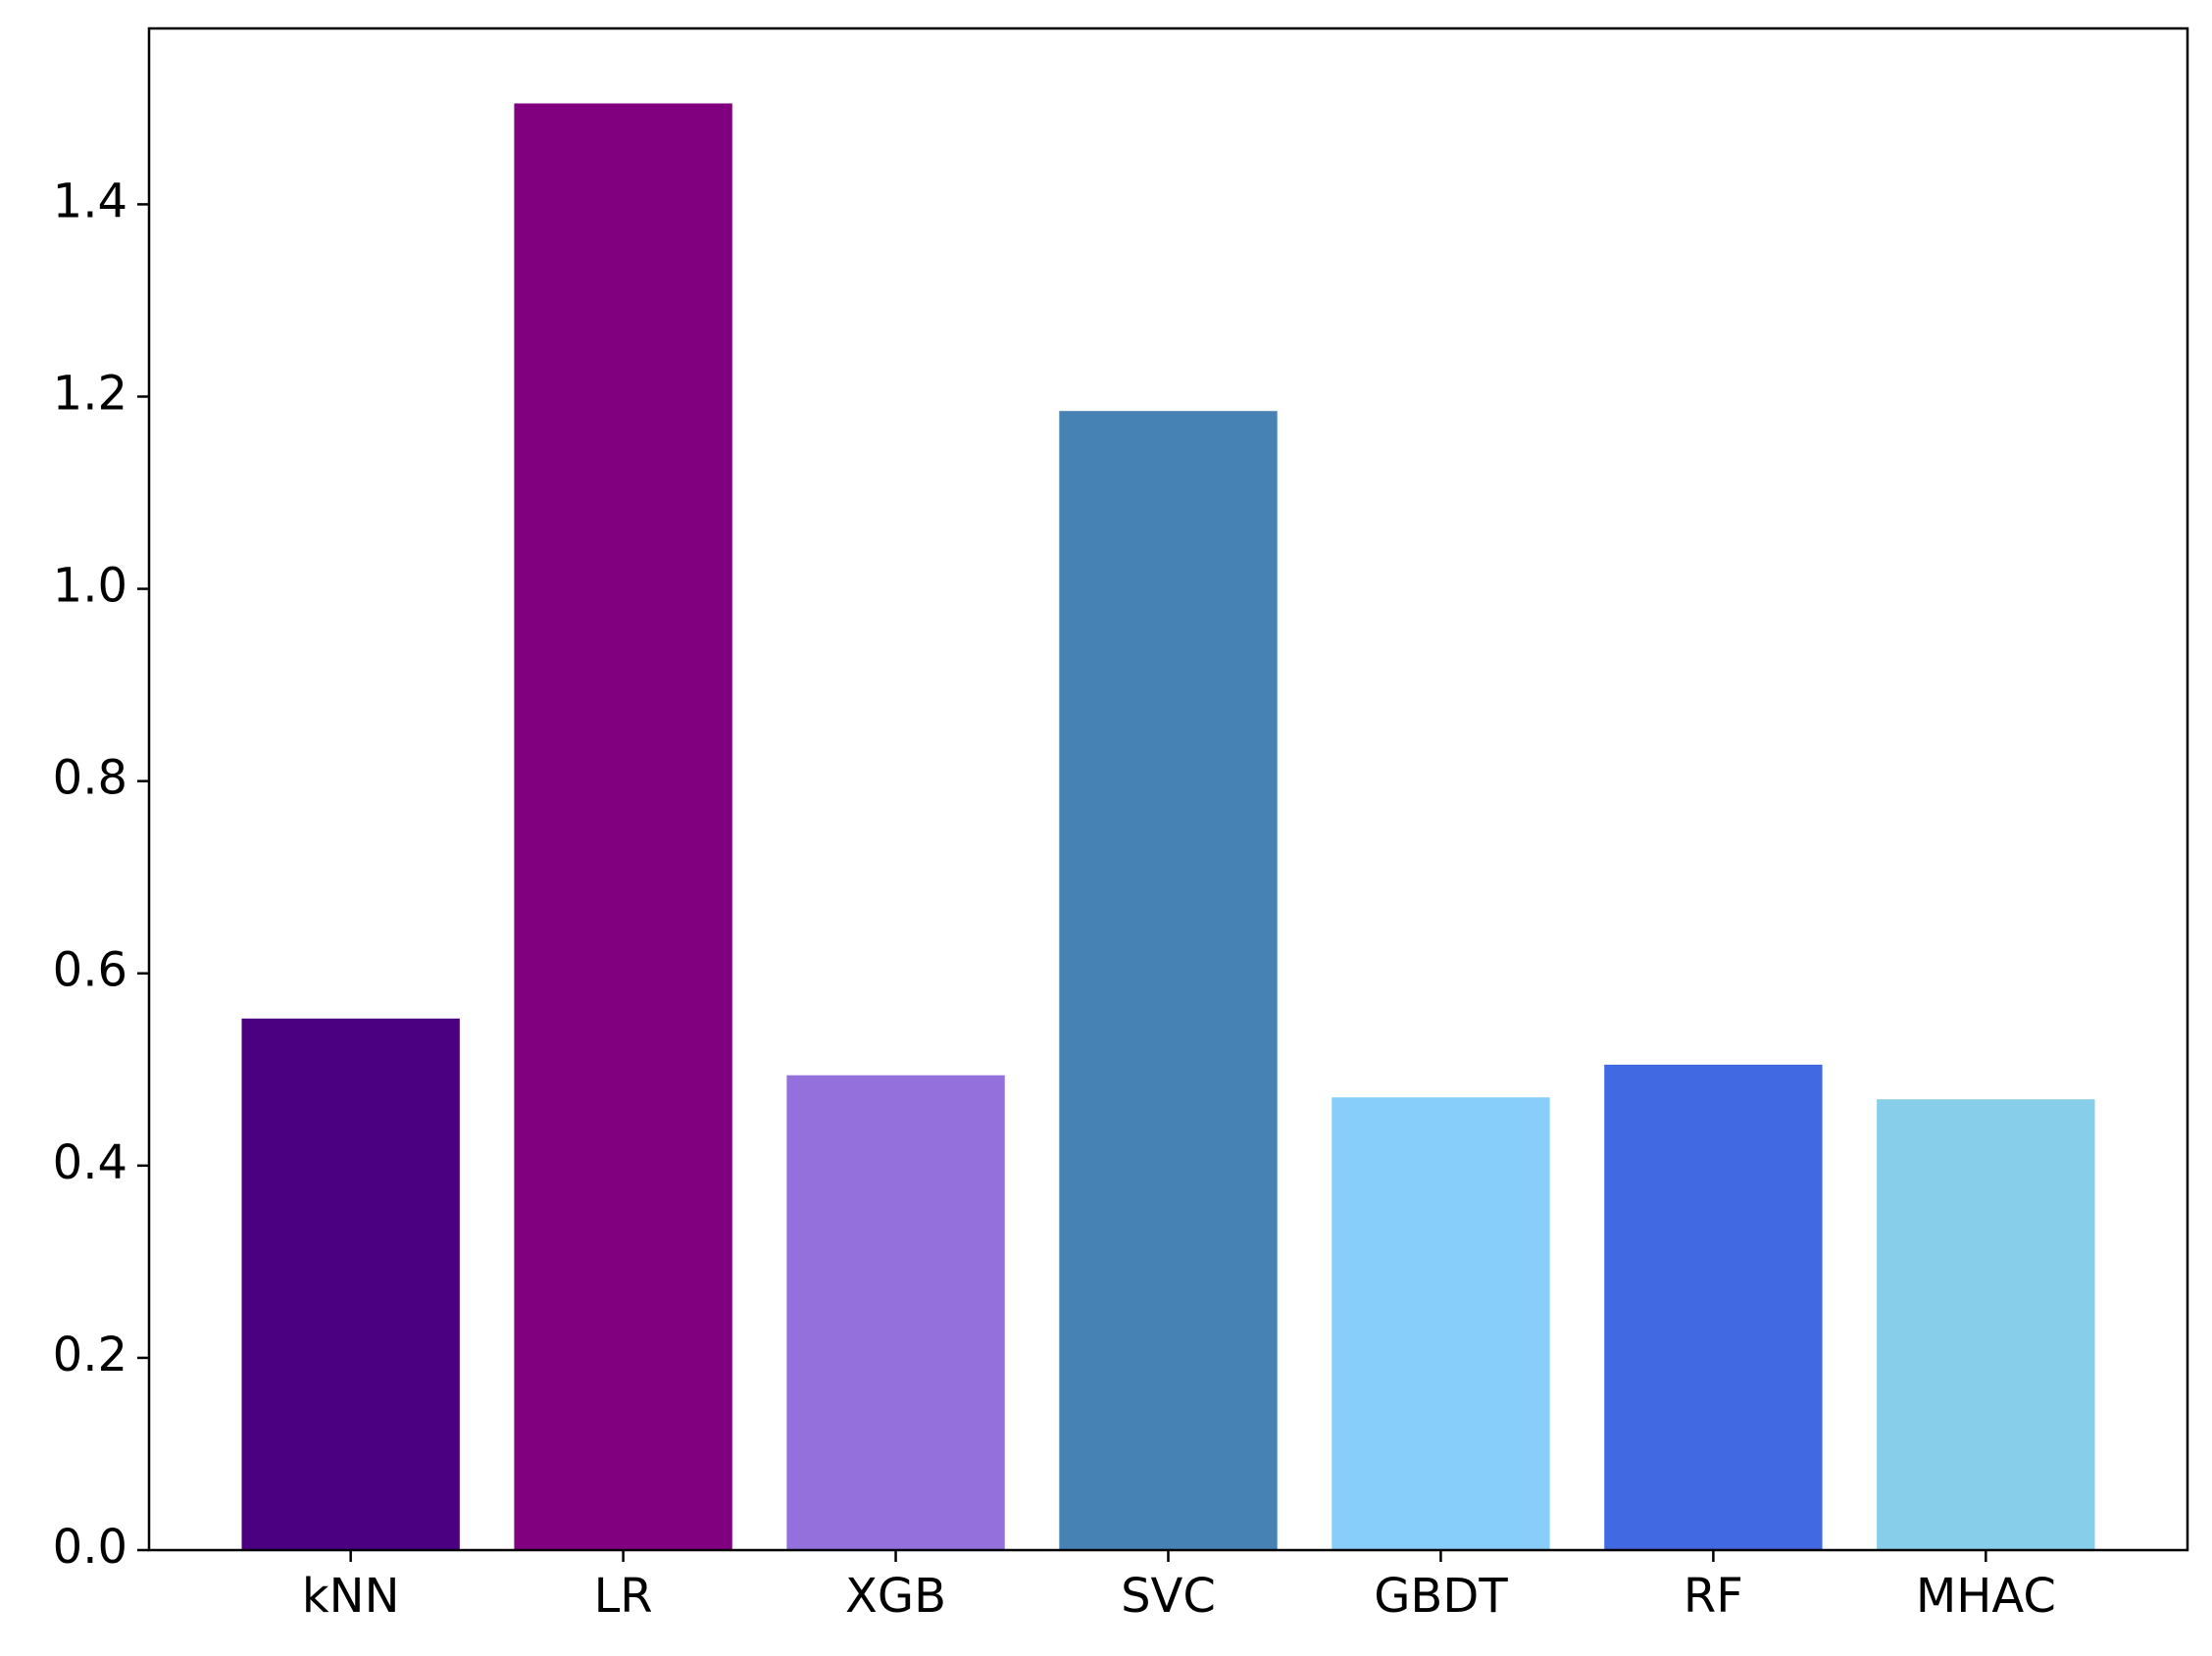  Describe the element at coordinates (1441, 1596) in the screenshot. I see `x-tick-label: GBDT` at that location.